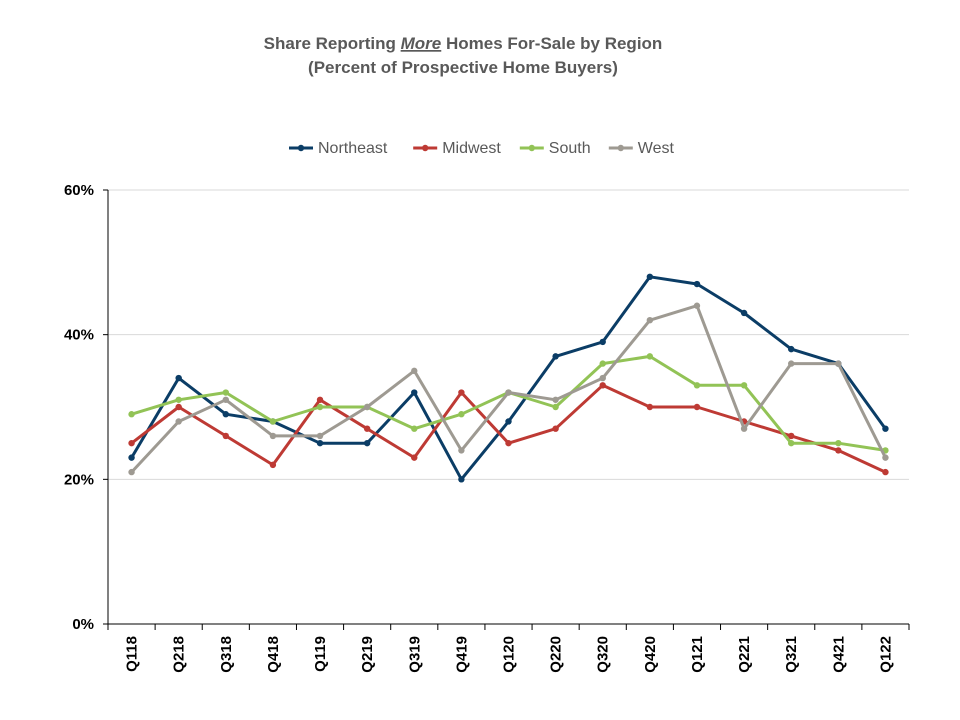  Describe the element at coordinates (79, 479) in the screenshot. I see `y-tick-label: 20%` at that location.